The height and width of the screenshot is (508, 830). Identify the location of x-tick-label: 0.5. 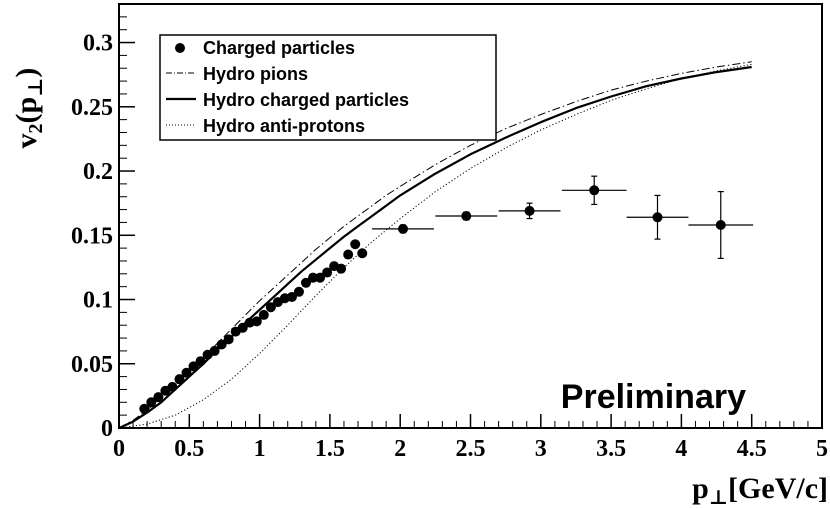
(189, 449).